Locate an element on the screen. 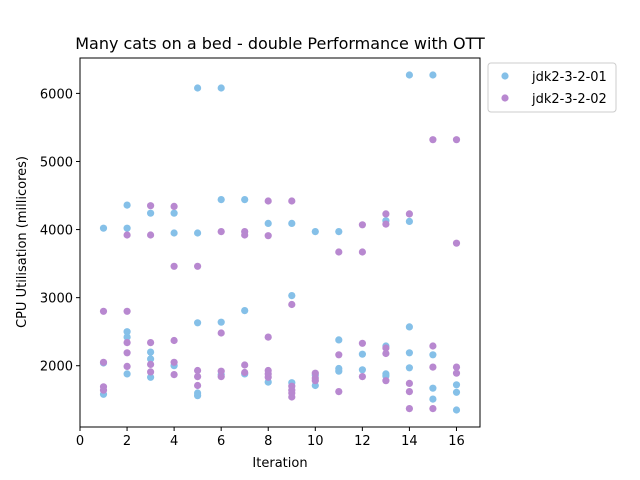 Image resolution: width=640 pixels, height=480 pixels. y-axis: 2000 3000 4000 5000 6000 is located at coordinates (60, 231).